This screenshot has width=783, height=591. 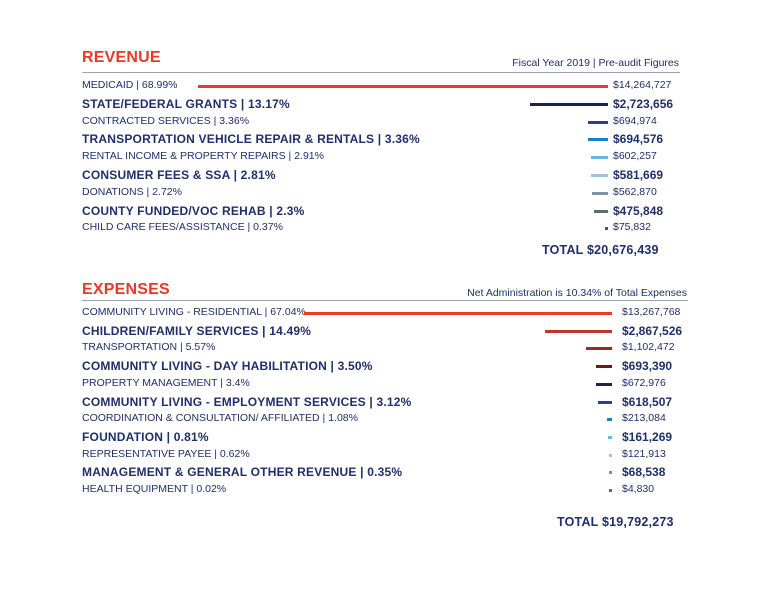 What do you see at coordinates (154, 489) in the screenshot?
I see `expenses-row-label: HEALTH EQUIPMENT | 0.02%` at bounding box center [154, 489].